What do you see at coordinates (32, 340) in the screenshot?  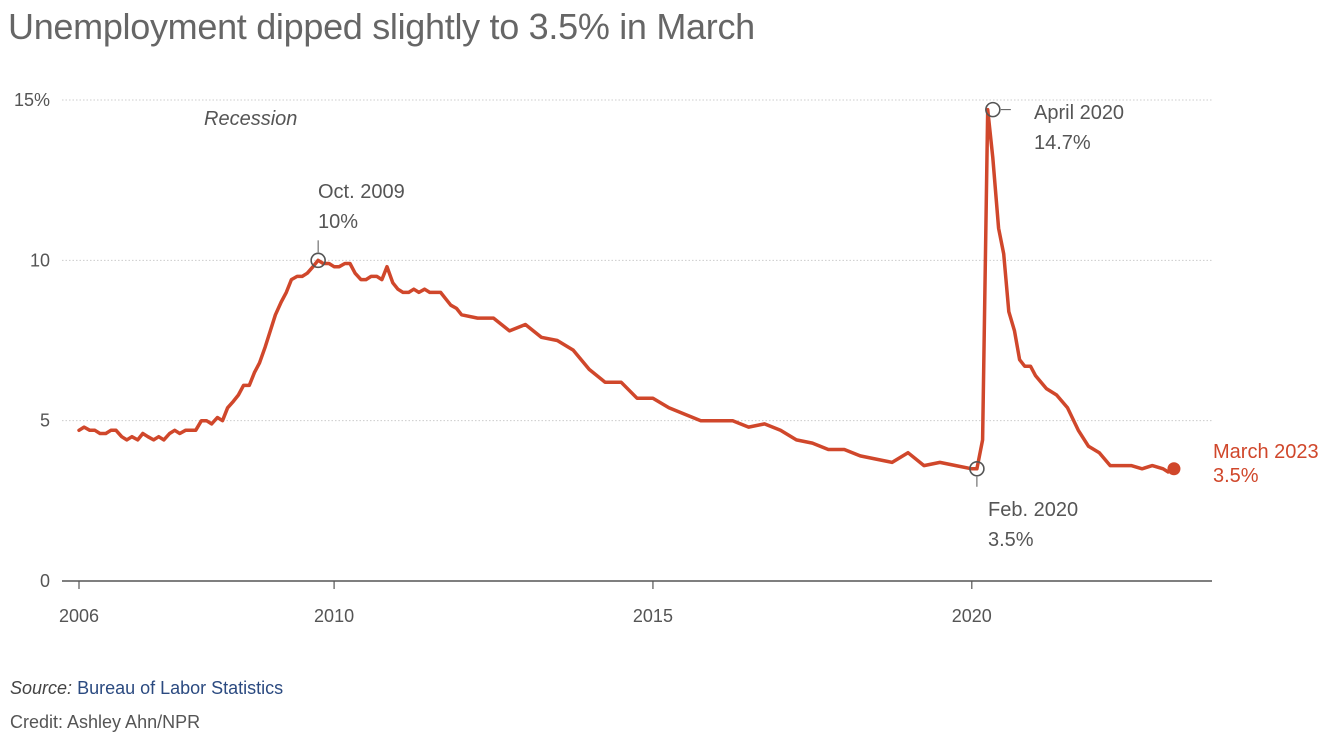 I see `y-axis-ticks: 0 5 10 15%` at bounding box center [32, 340].